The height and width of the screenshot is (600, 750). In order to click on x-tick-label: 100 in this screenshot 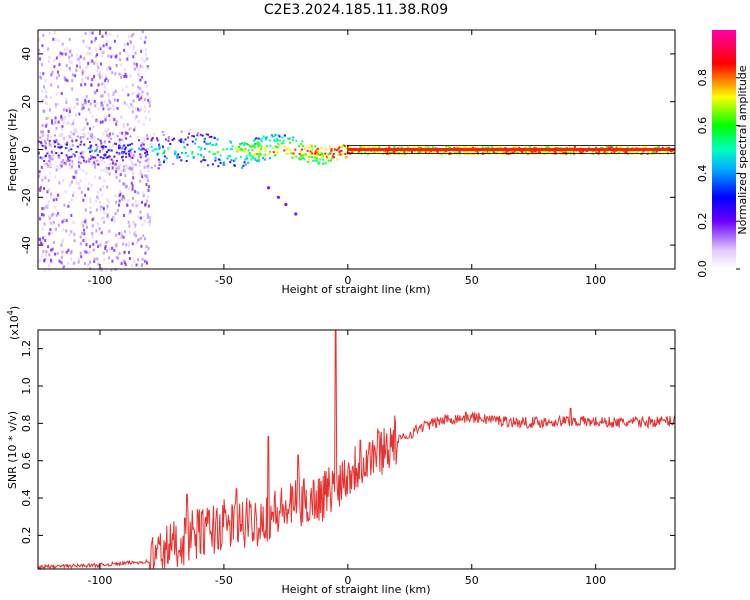, I will do `click(595, 280)`.